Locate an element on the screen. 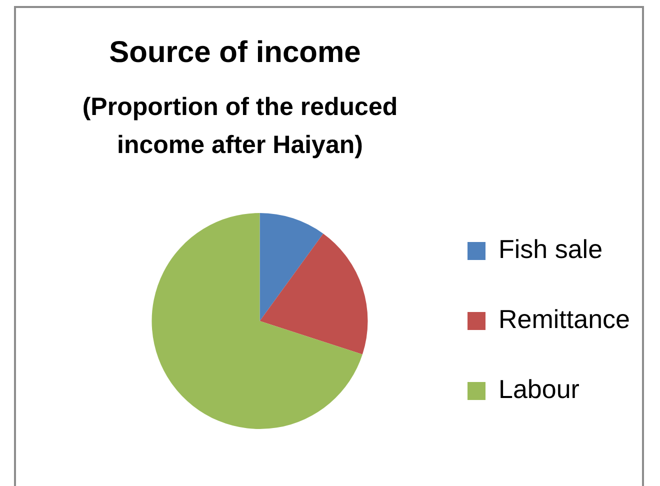 Image resolution: width=660 pixels, height=486 pixels. legend-label: Remittance is located at coordinates (564, 319).